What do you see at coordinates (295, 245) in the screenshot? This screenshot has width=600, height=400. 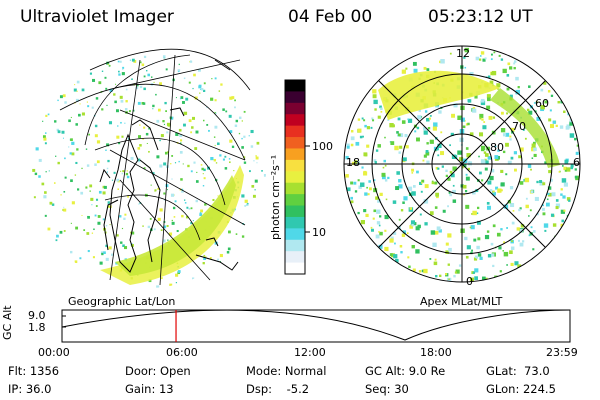 I see `colorbar-segment` at bounding box center [295, 245].